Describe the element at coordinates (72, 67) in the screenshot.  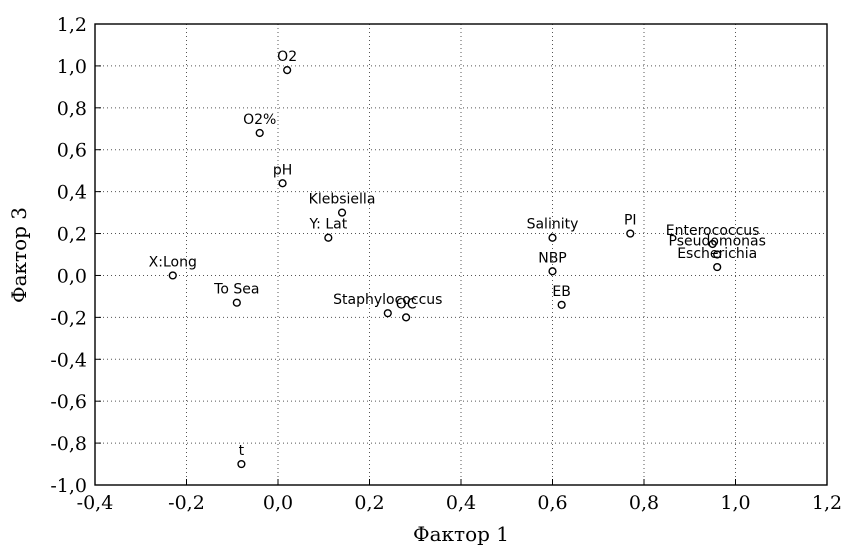
I see `y-tick-label: 1,0` at that location.